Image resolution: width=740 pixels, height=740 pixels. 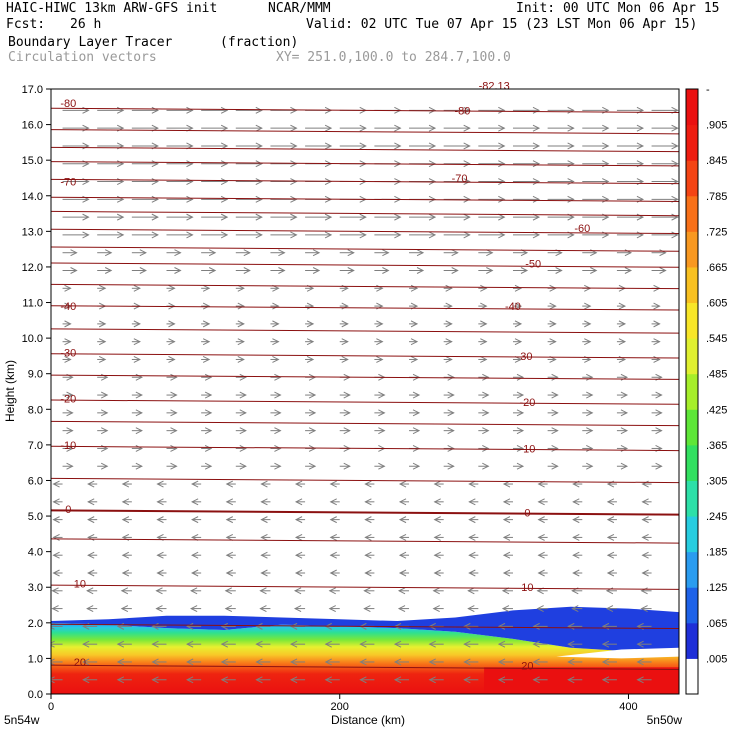 I want to click on header-units: (fraction), so click(x=259, y=42).